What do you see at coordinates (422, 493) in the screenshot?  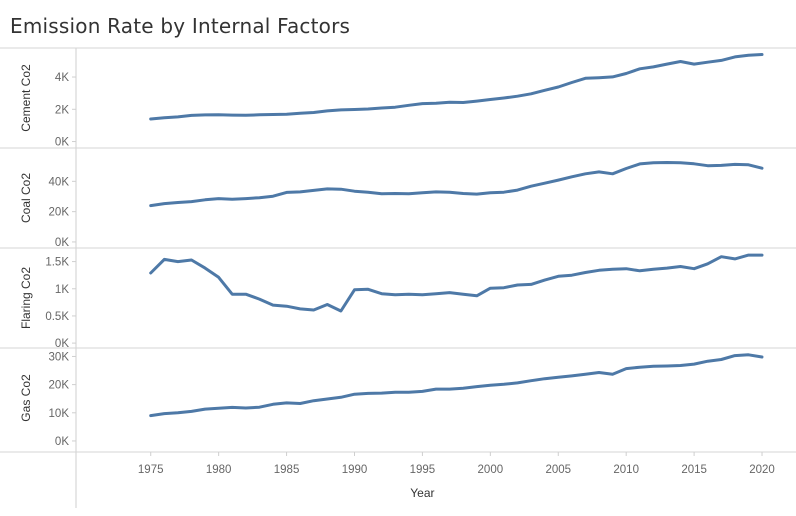 I see `x-axis-label: Year` at bounding box center [422, 493].